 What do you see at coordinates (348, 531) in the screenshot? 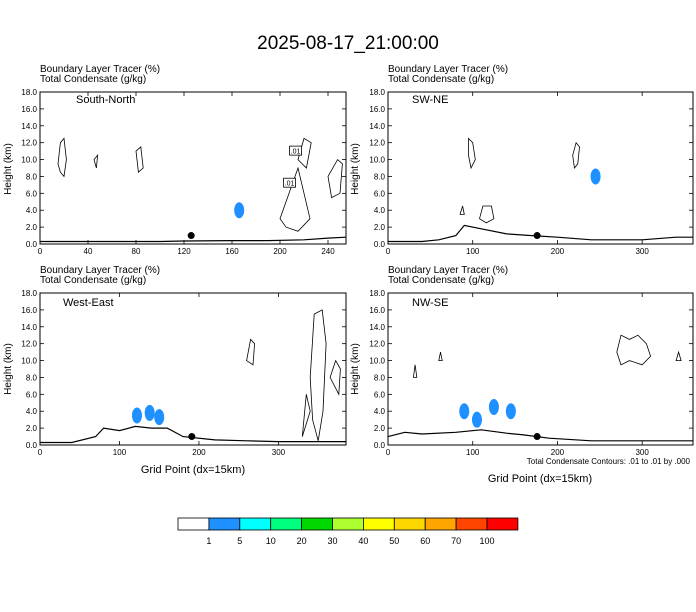
I see `colorbar: 1 5 10 20 30 40 50 60 70 100` at bounding box center [348, 531].